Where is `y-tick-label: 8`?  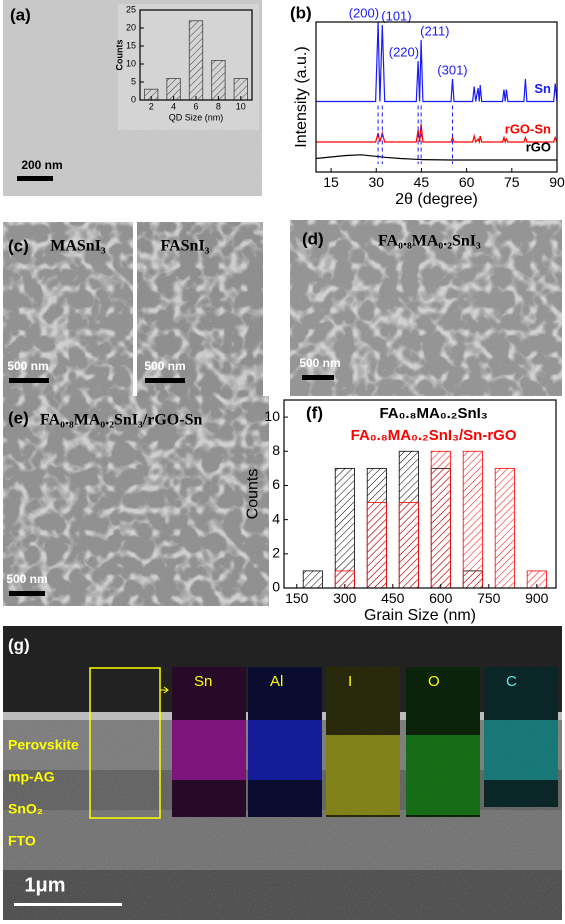
y-tick-label: 8 is located at coordinates (276, 450).